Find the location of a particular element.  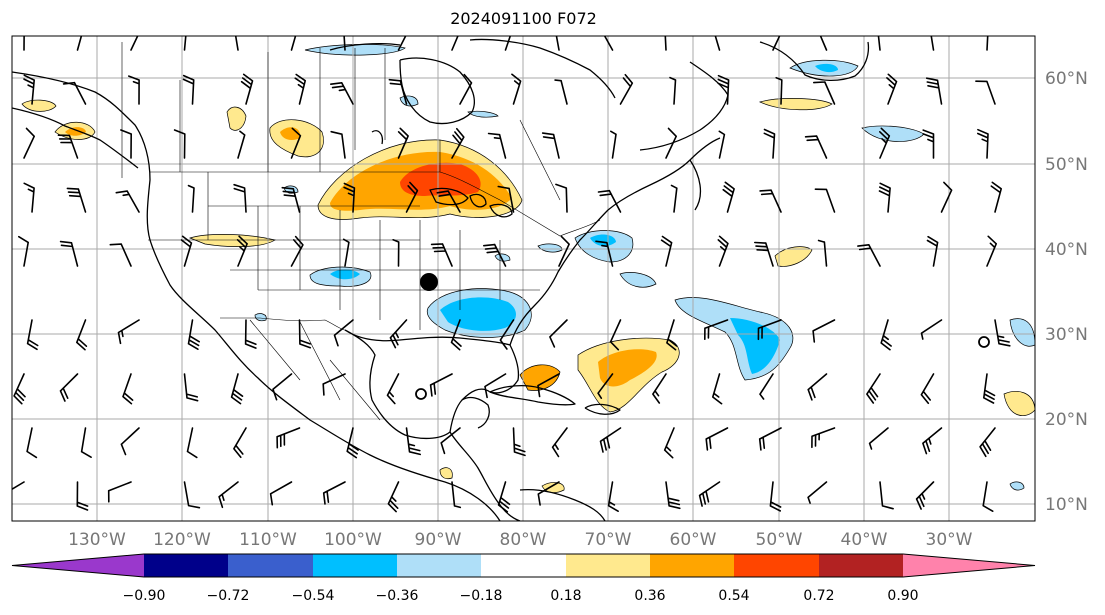

negative-anomaly-region-bermuda is located at coordinates (638, 280).